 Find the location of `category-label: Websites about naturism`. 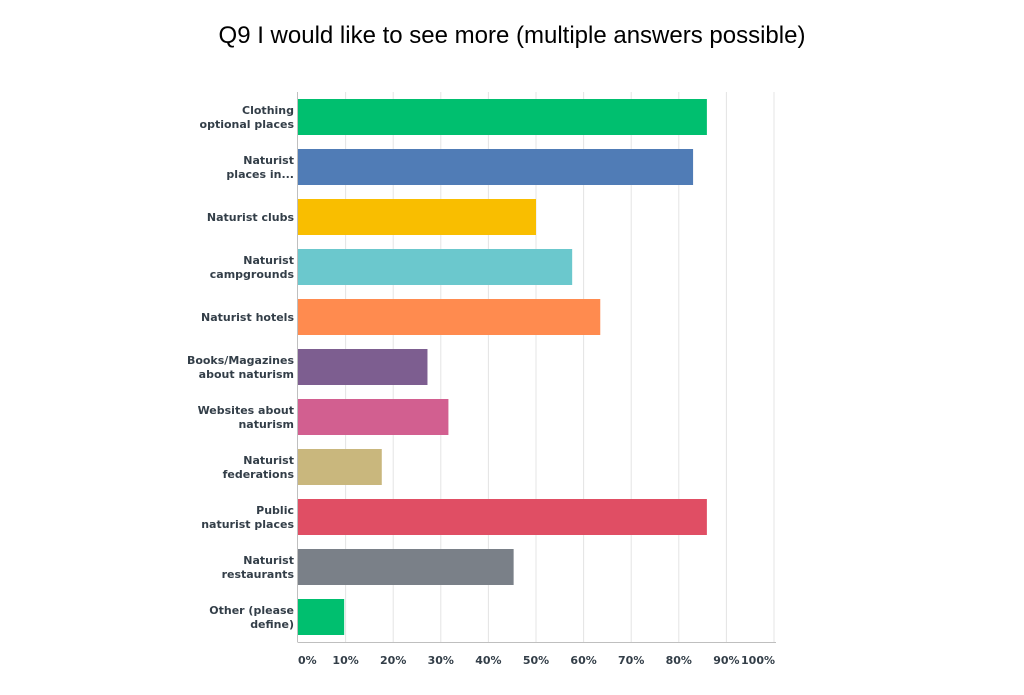

category-label: Websites about naturism is located at coordinates (246, 417).